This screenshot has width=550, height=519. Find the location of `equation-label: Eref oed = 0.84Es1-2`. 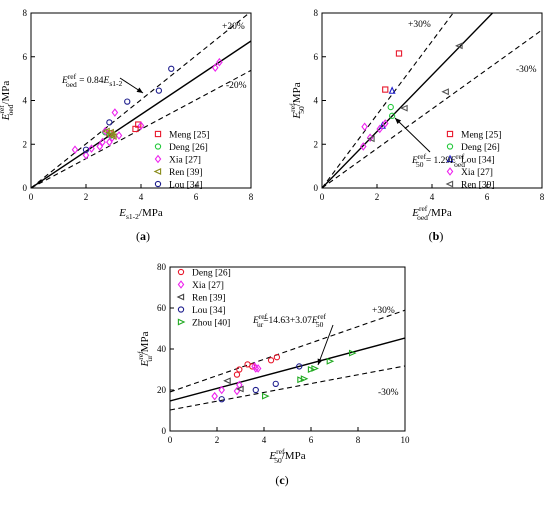

equation-label: Eref oed = 0.84Es1-2 is located at coordinates (91, 80).